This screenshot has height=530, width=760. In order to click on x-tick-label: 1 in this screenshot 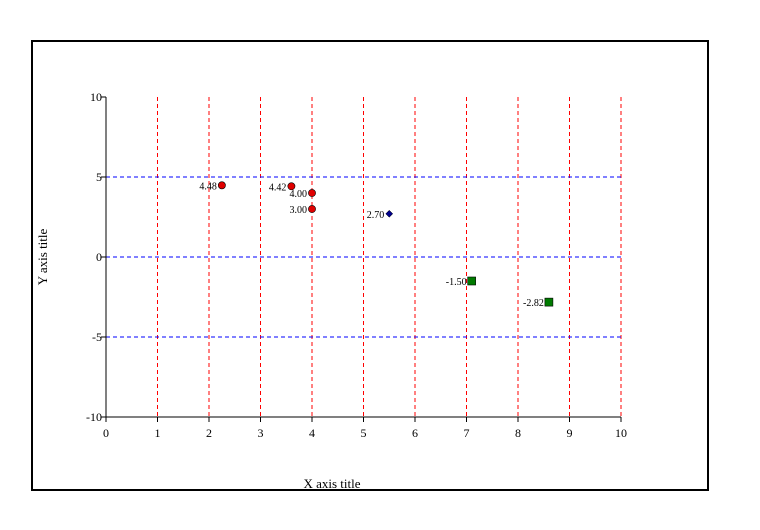, I will do `click(158, 433)`.